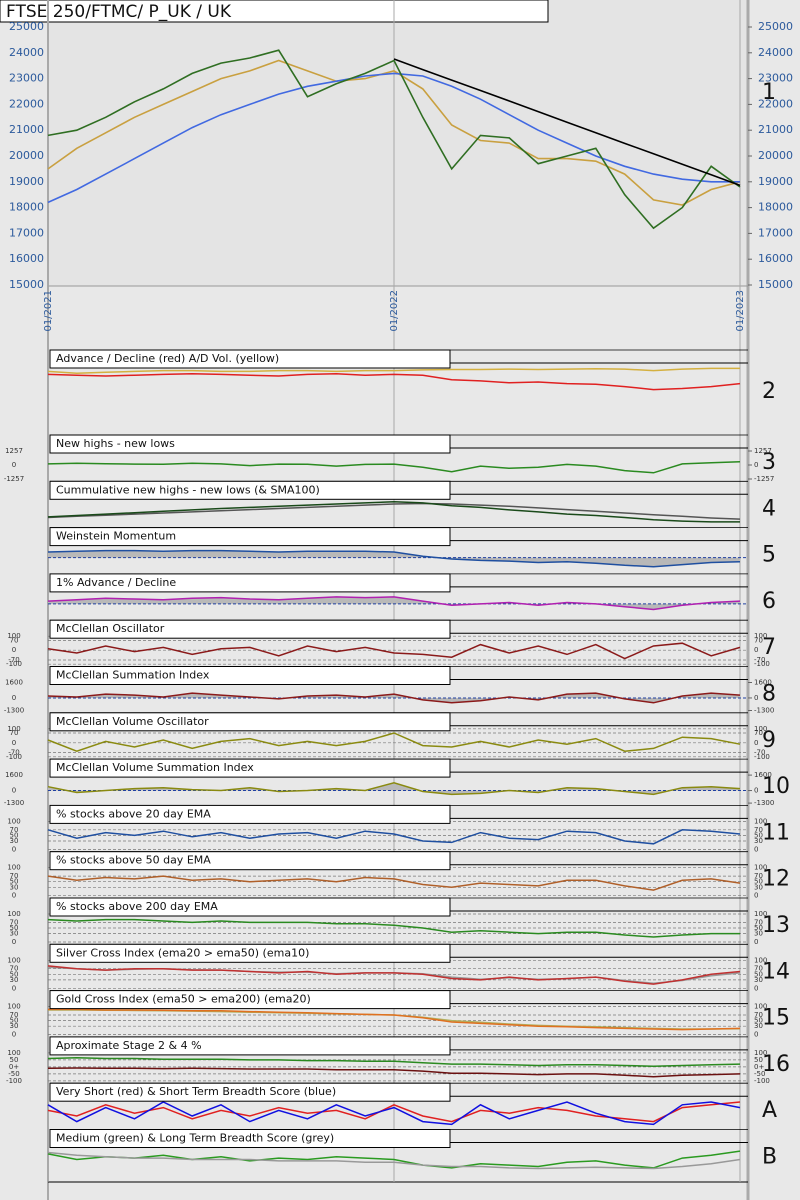 The image size is (800, 1200). What do you see at coordinates (764, 479) in the screenshot?
I see `y-tick-label-right: -1257` at bounding box center [764, 479].